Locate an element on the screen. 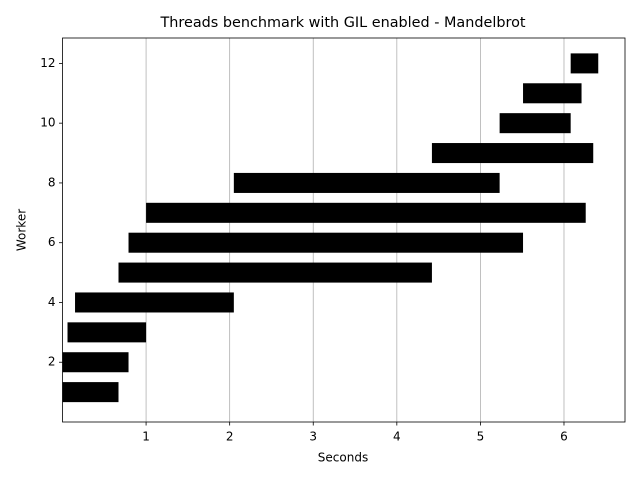 The height and width of the screenshot is (480, 640). y-tick-label: 8 is located at coordinates (52, 182).